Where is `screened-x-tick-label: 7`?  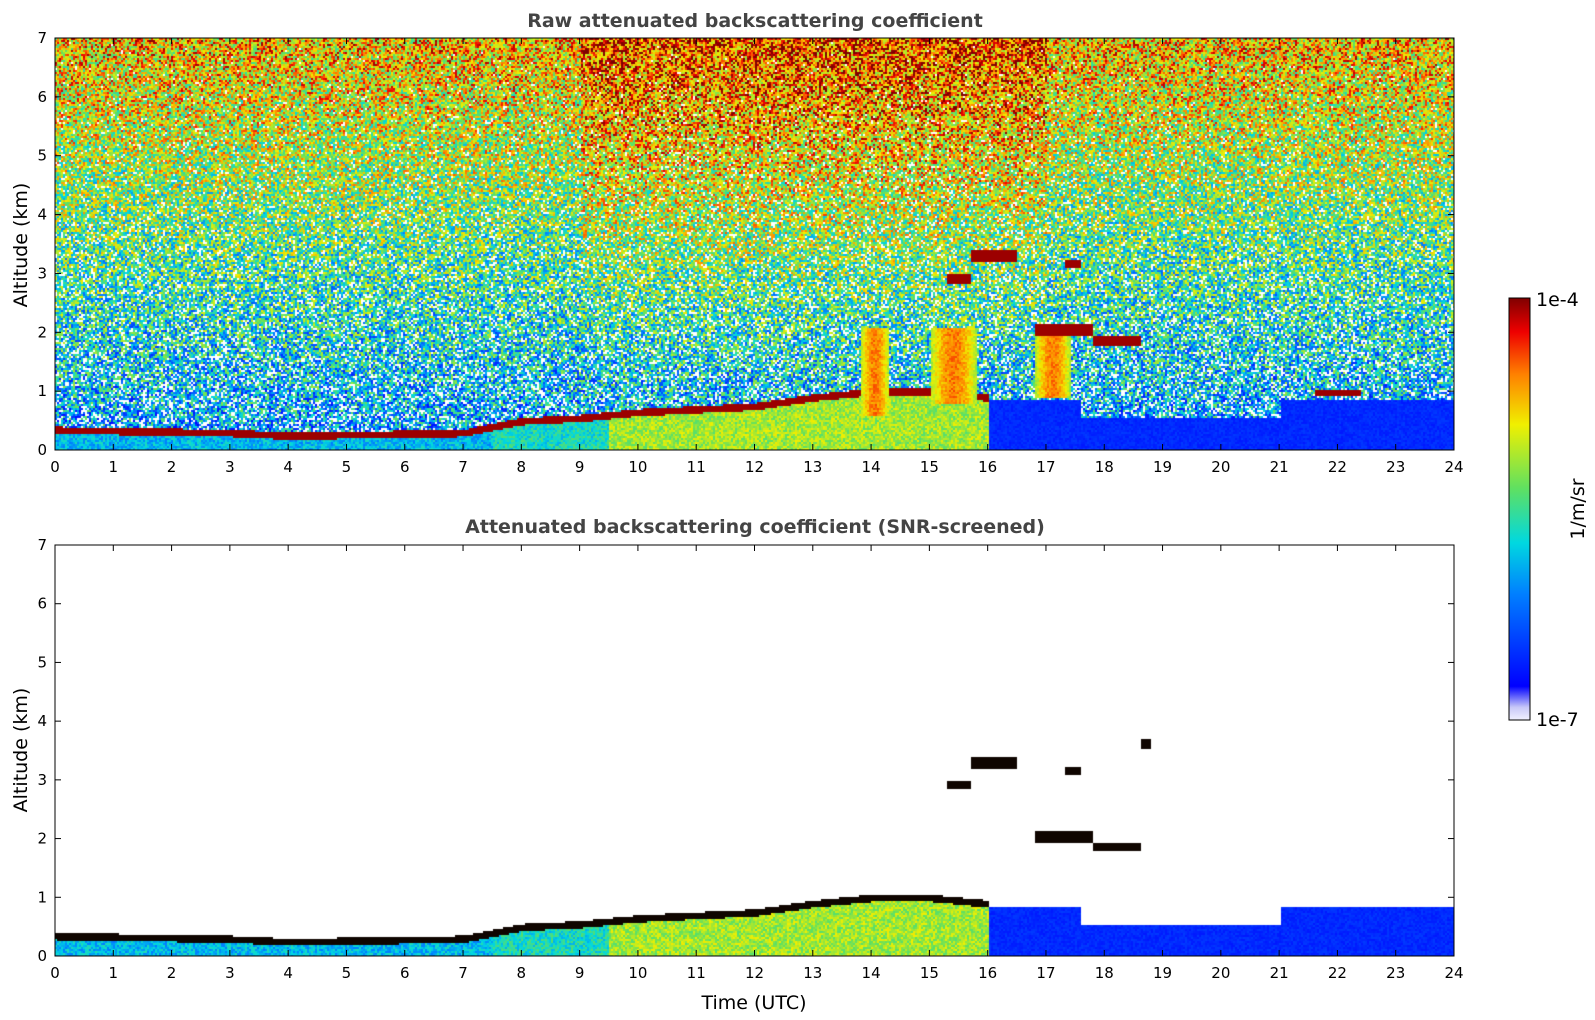
screened-x-tick-label: 7 is located at coordinates (463, 973).